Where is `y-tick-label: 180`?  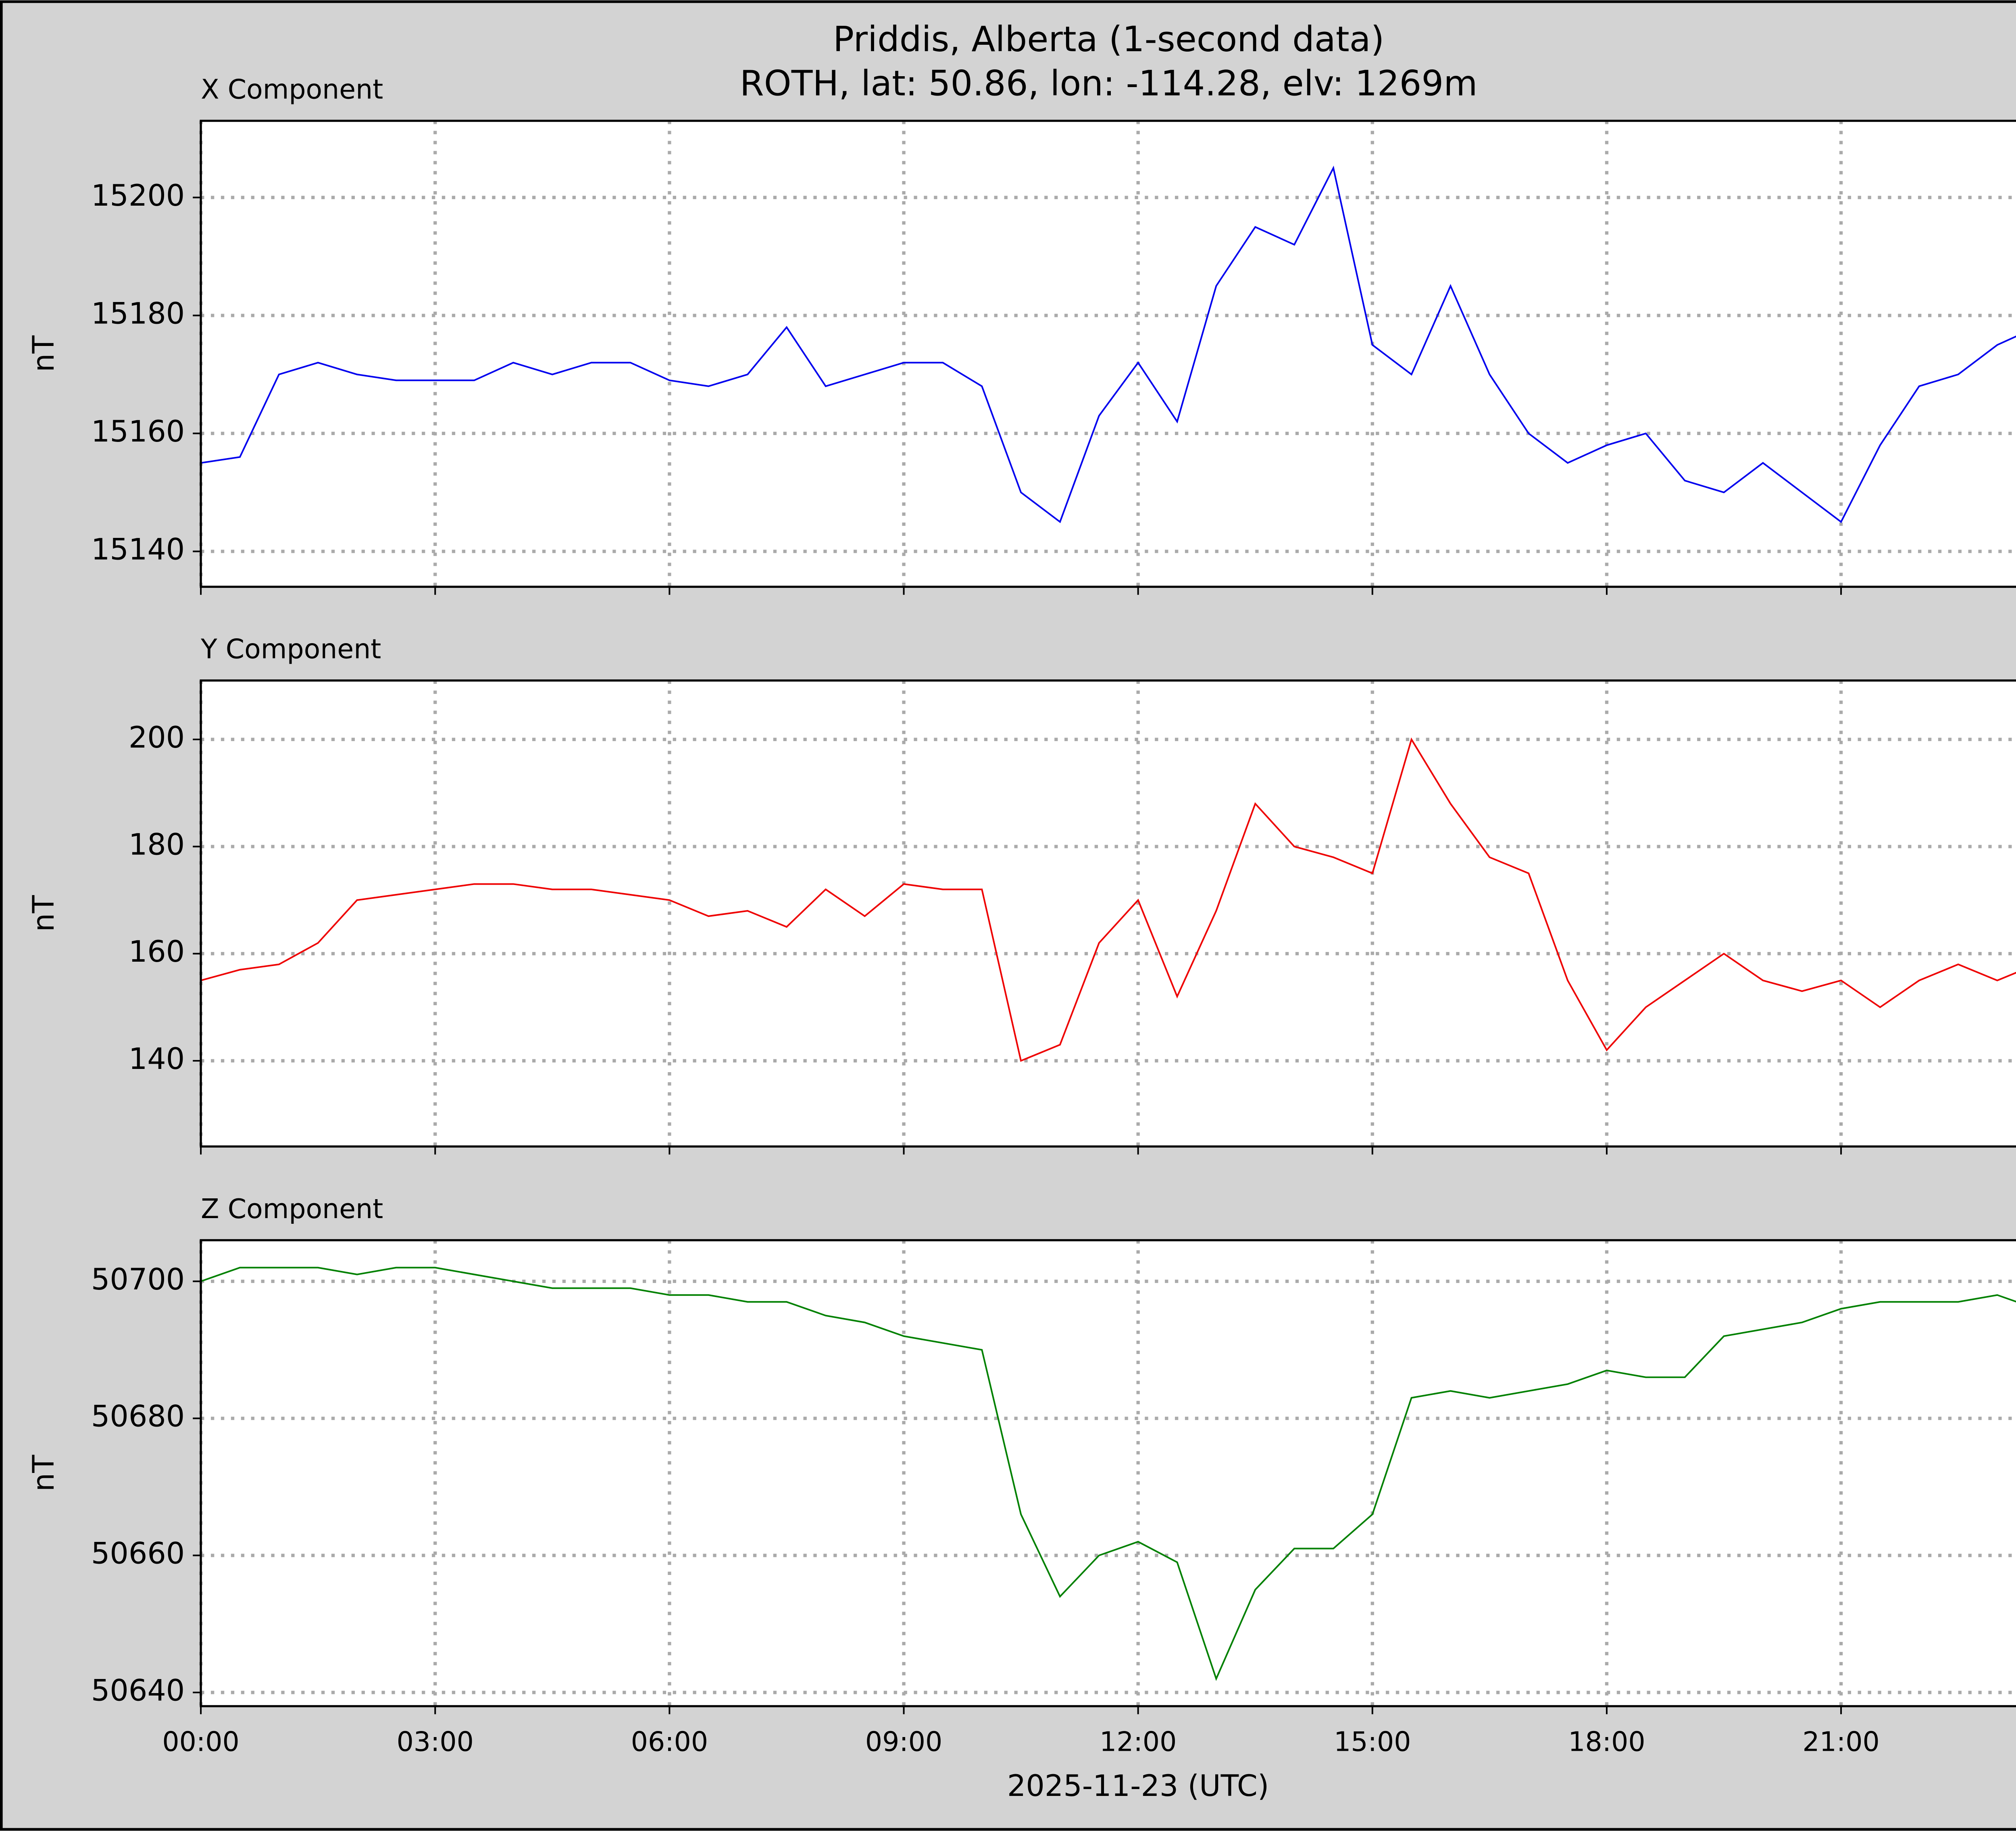 y-tick-label: 180 is located at coordinates (157, 844).